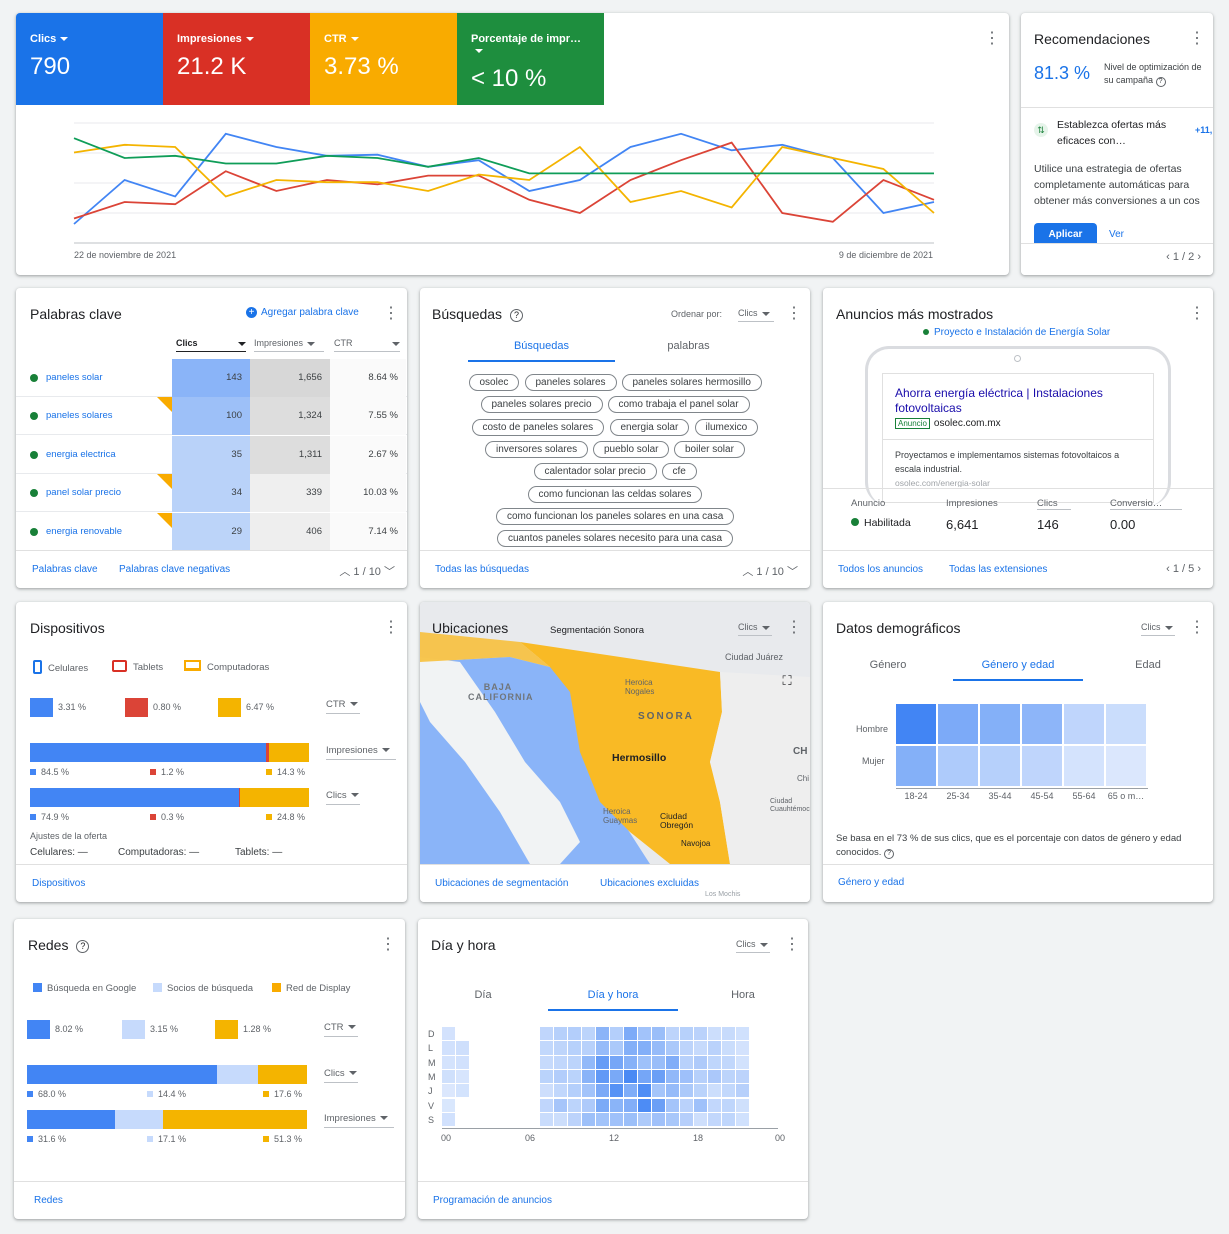 The height and width of the screenshot is (1234, 1229). Describe the element at coordinates (1197, 313) in the screenshot. I see `ads-more-icon: ⋮` at that location.